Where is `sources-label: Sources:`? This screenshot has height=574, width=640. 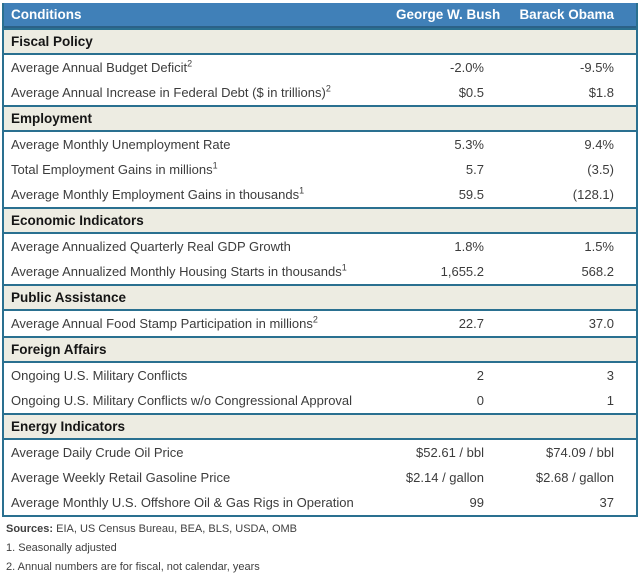
sources-label: Sources: is located at coordinates (30, 529).